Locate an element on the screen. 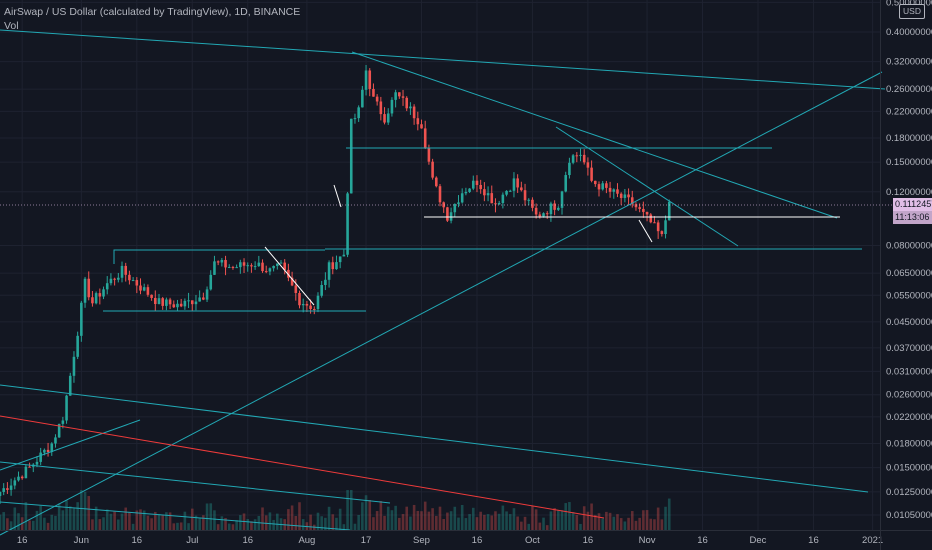 The image size is (932, 550). price-tick-label: 0.32000000 is located at coordinates (909, 62).